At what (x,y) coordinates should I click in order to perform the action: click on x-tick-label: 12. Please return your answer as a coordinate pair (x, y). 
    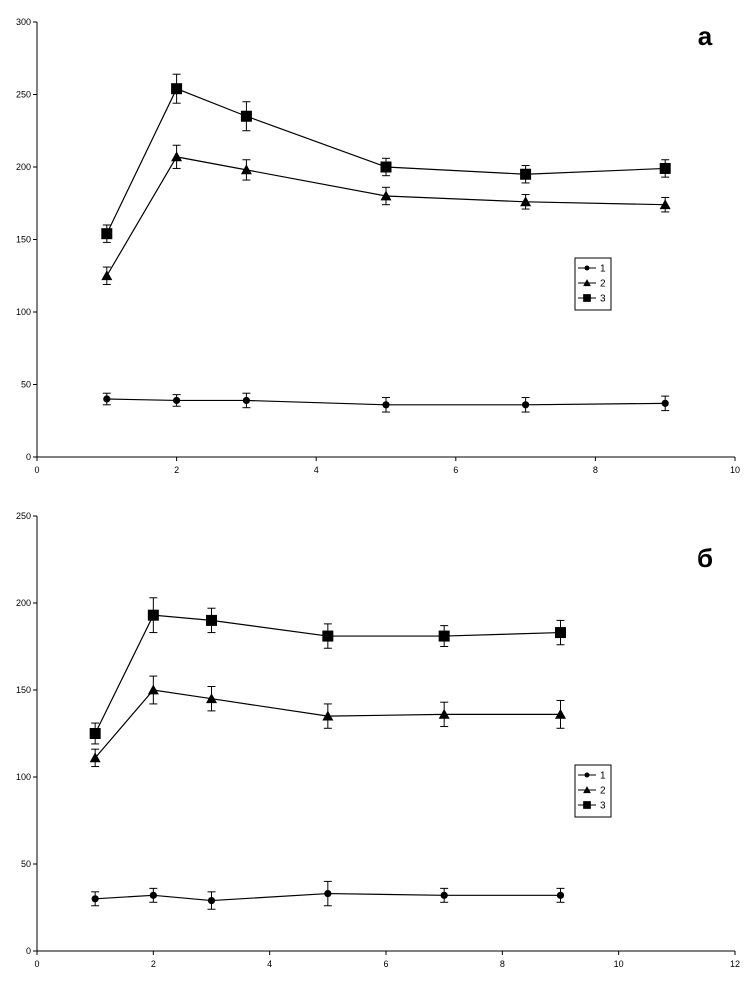
    Looking at the image, I should click on (735, 964).